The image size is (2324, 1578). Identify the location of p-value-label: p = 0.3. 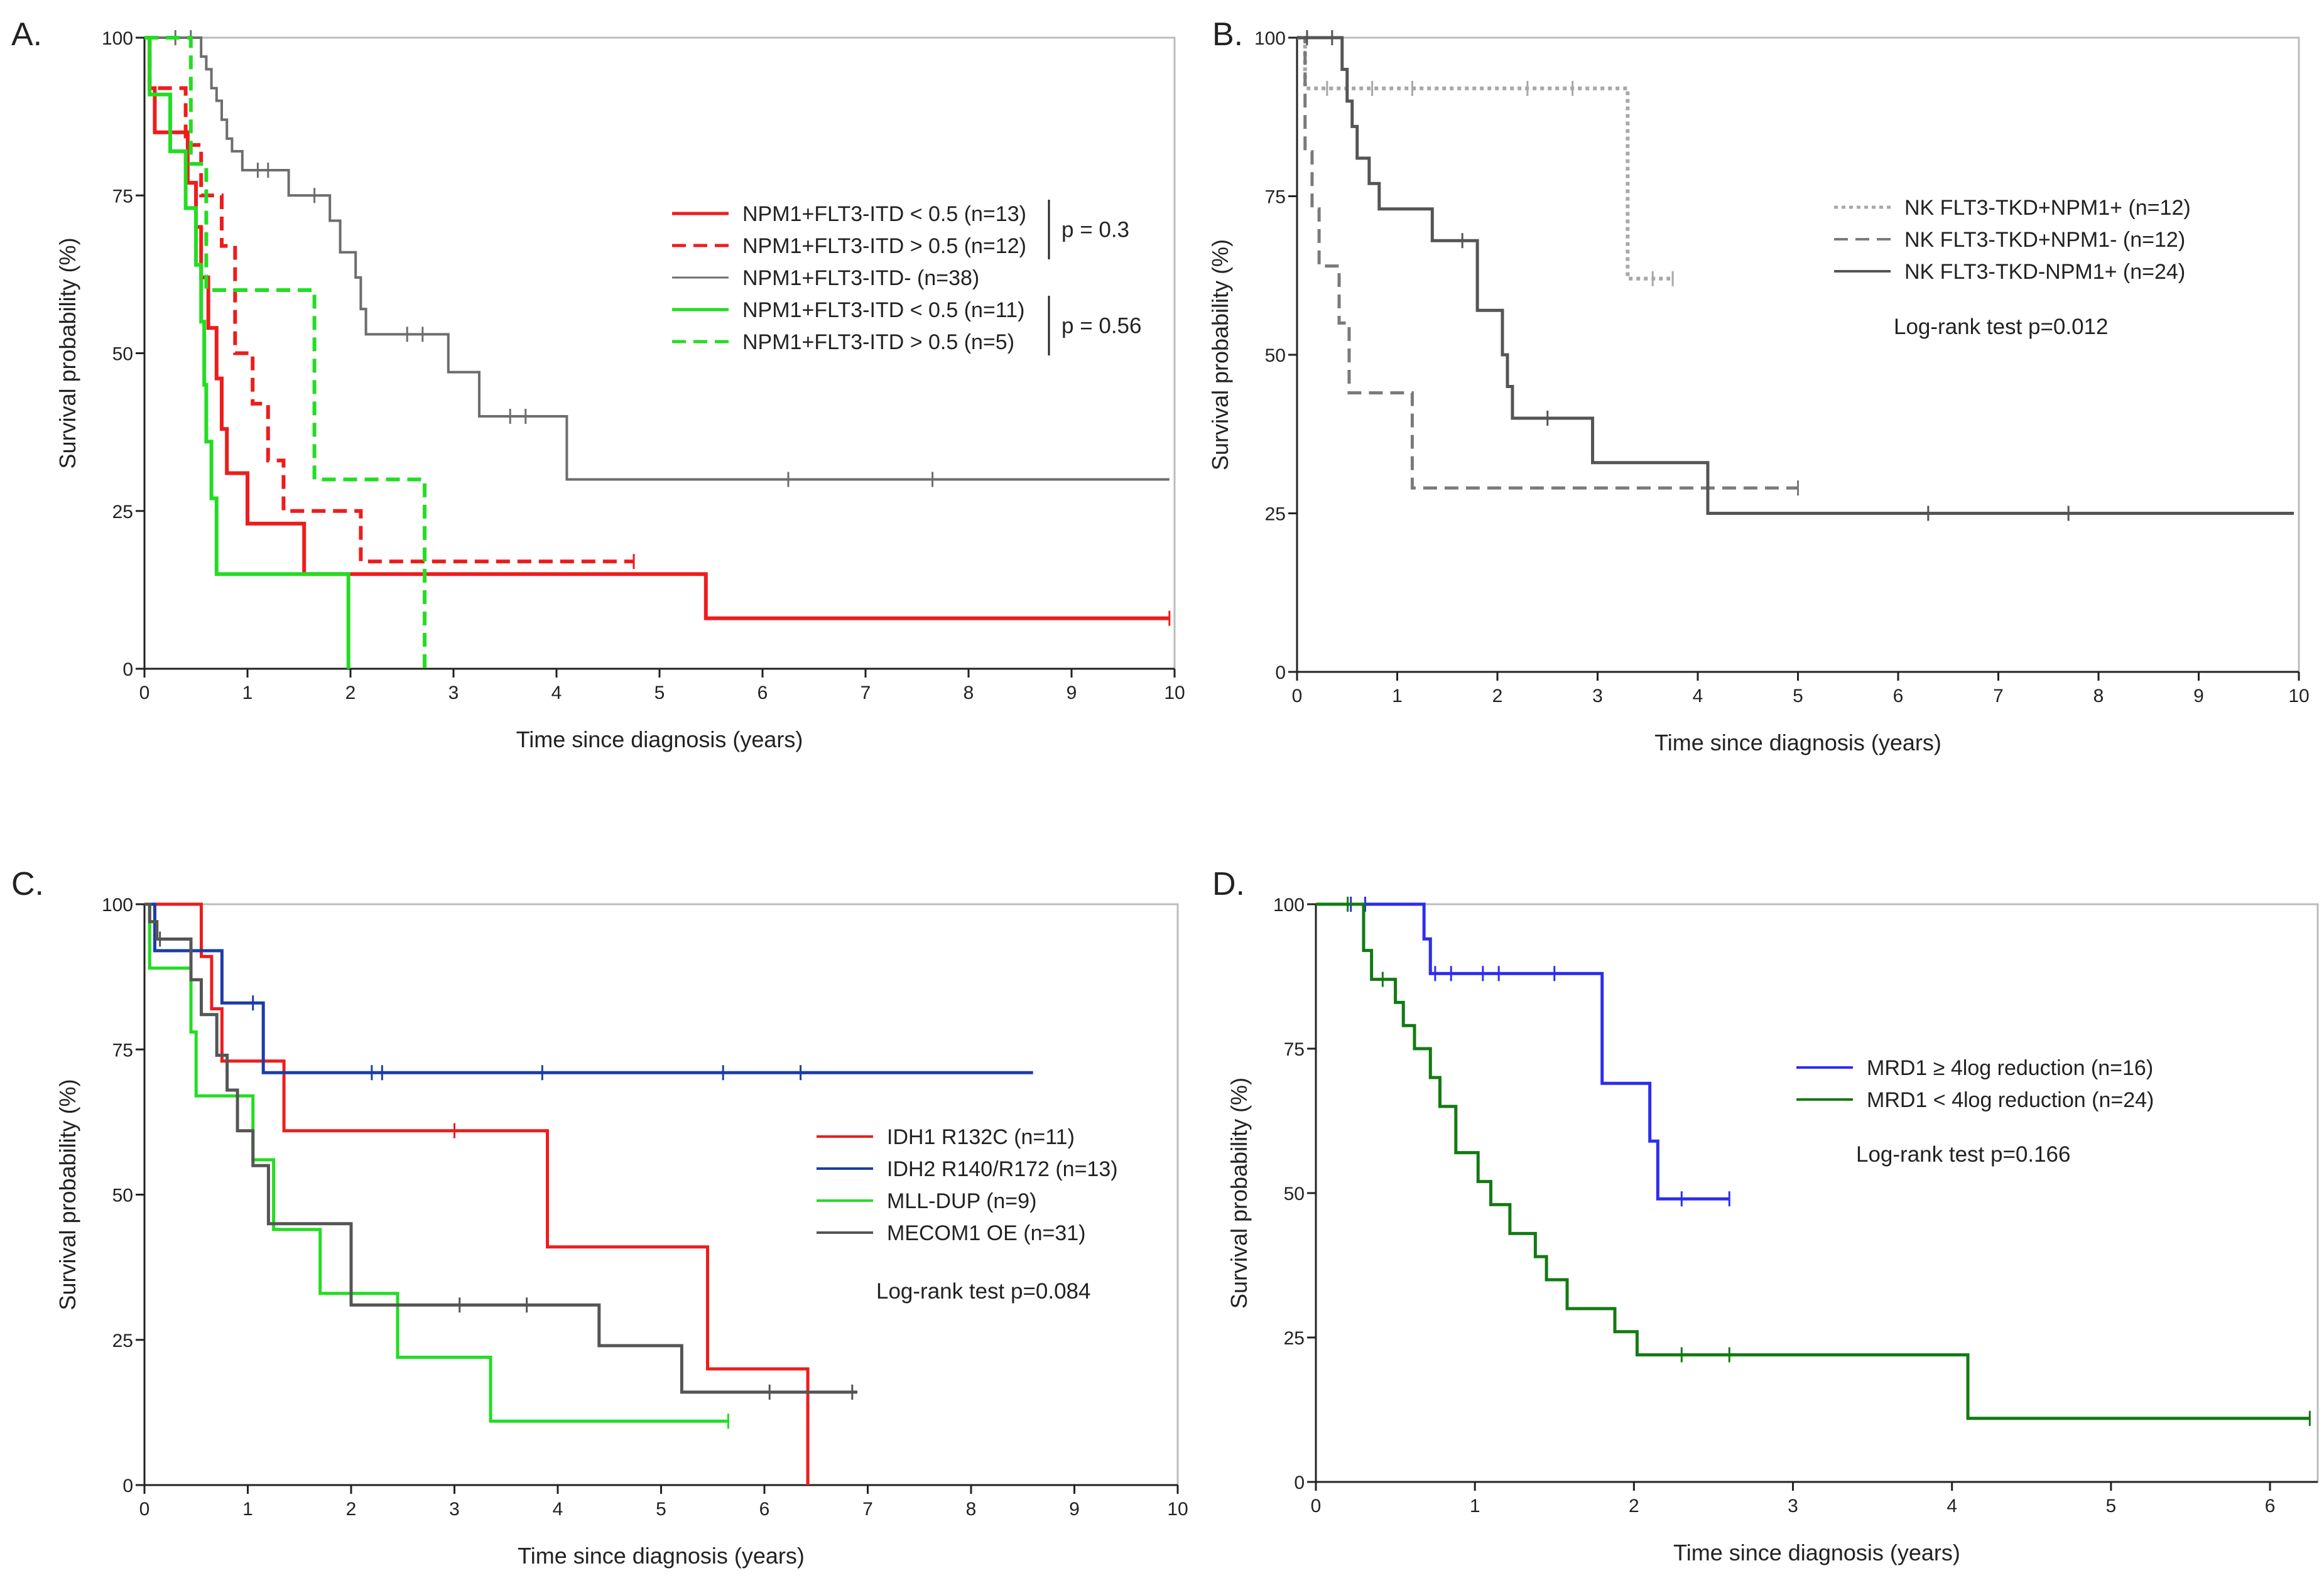
(1095, 230).